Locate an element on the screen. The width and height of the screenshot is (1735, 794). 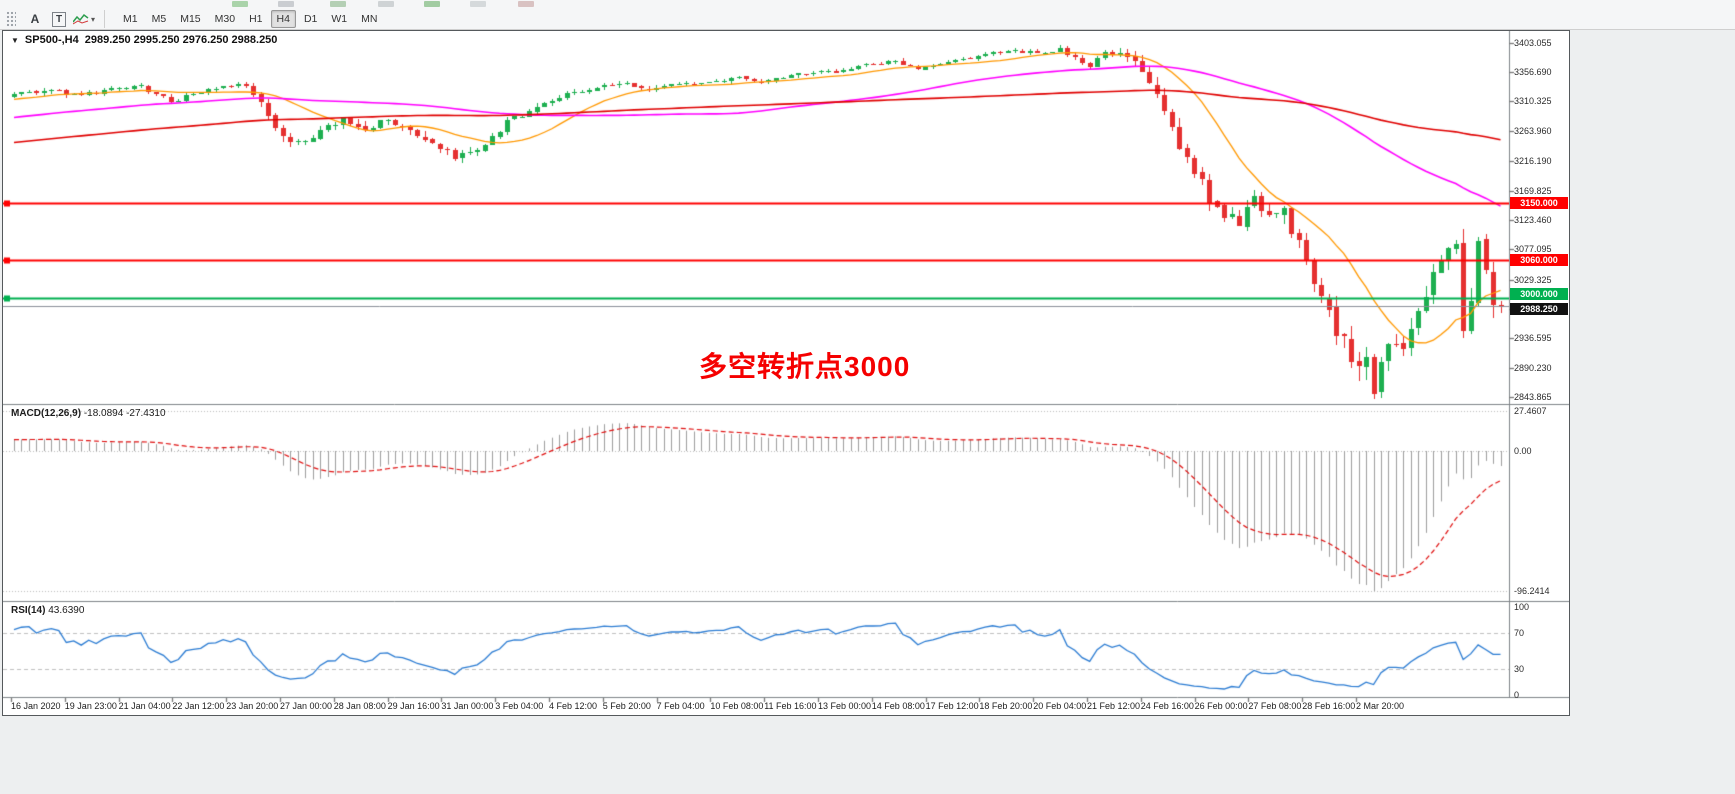
indicator-zigzag-icon is located at coordinates (81, 19).